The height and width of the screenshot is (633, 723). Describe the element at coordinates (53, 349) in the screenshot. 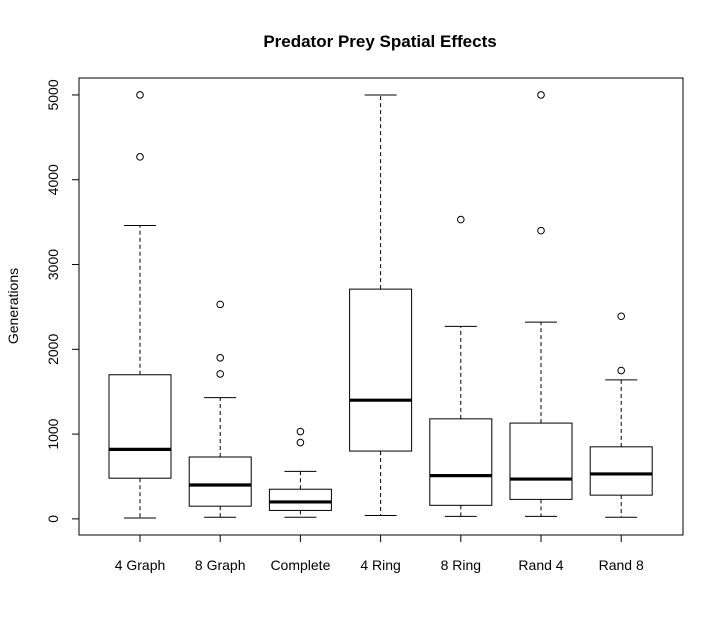

I see `y-tick-label: 2000` at that location.